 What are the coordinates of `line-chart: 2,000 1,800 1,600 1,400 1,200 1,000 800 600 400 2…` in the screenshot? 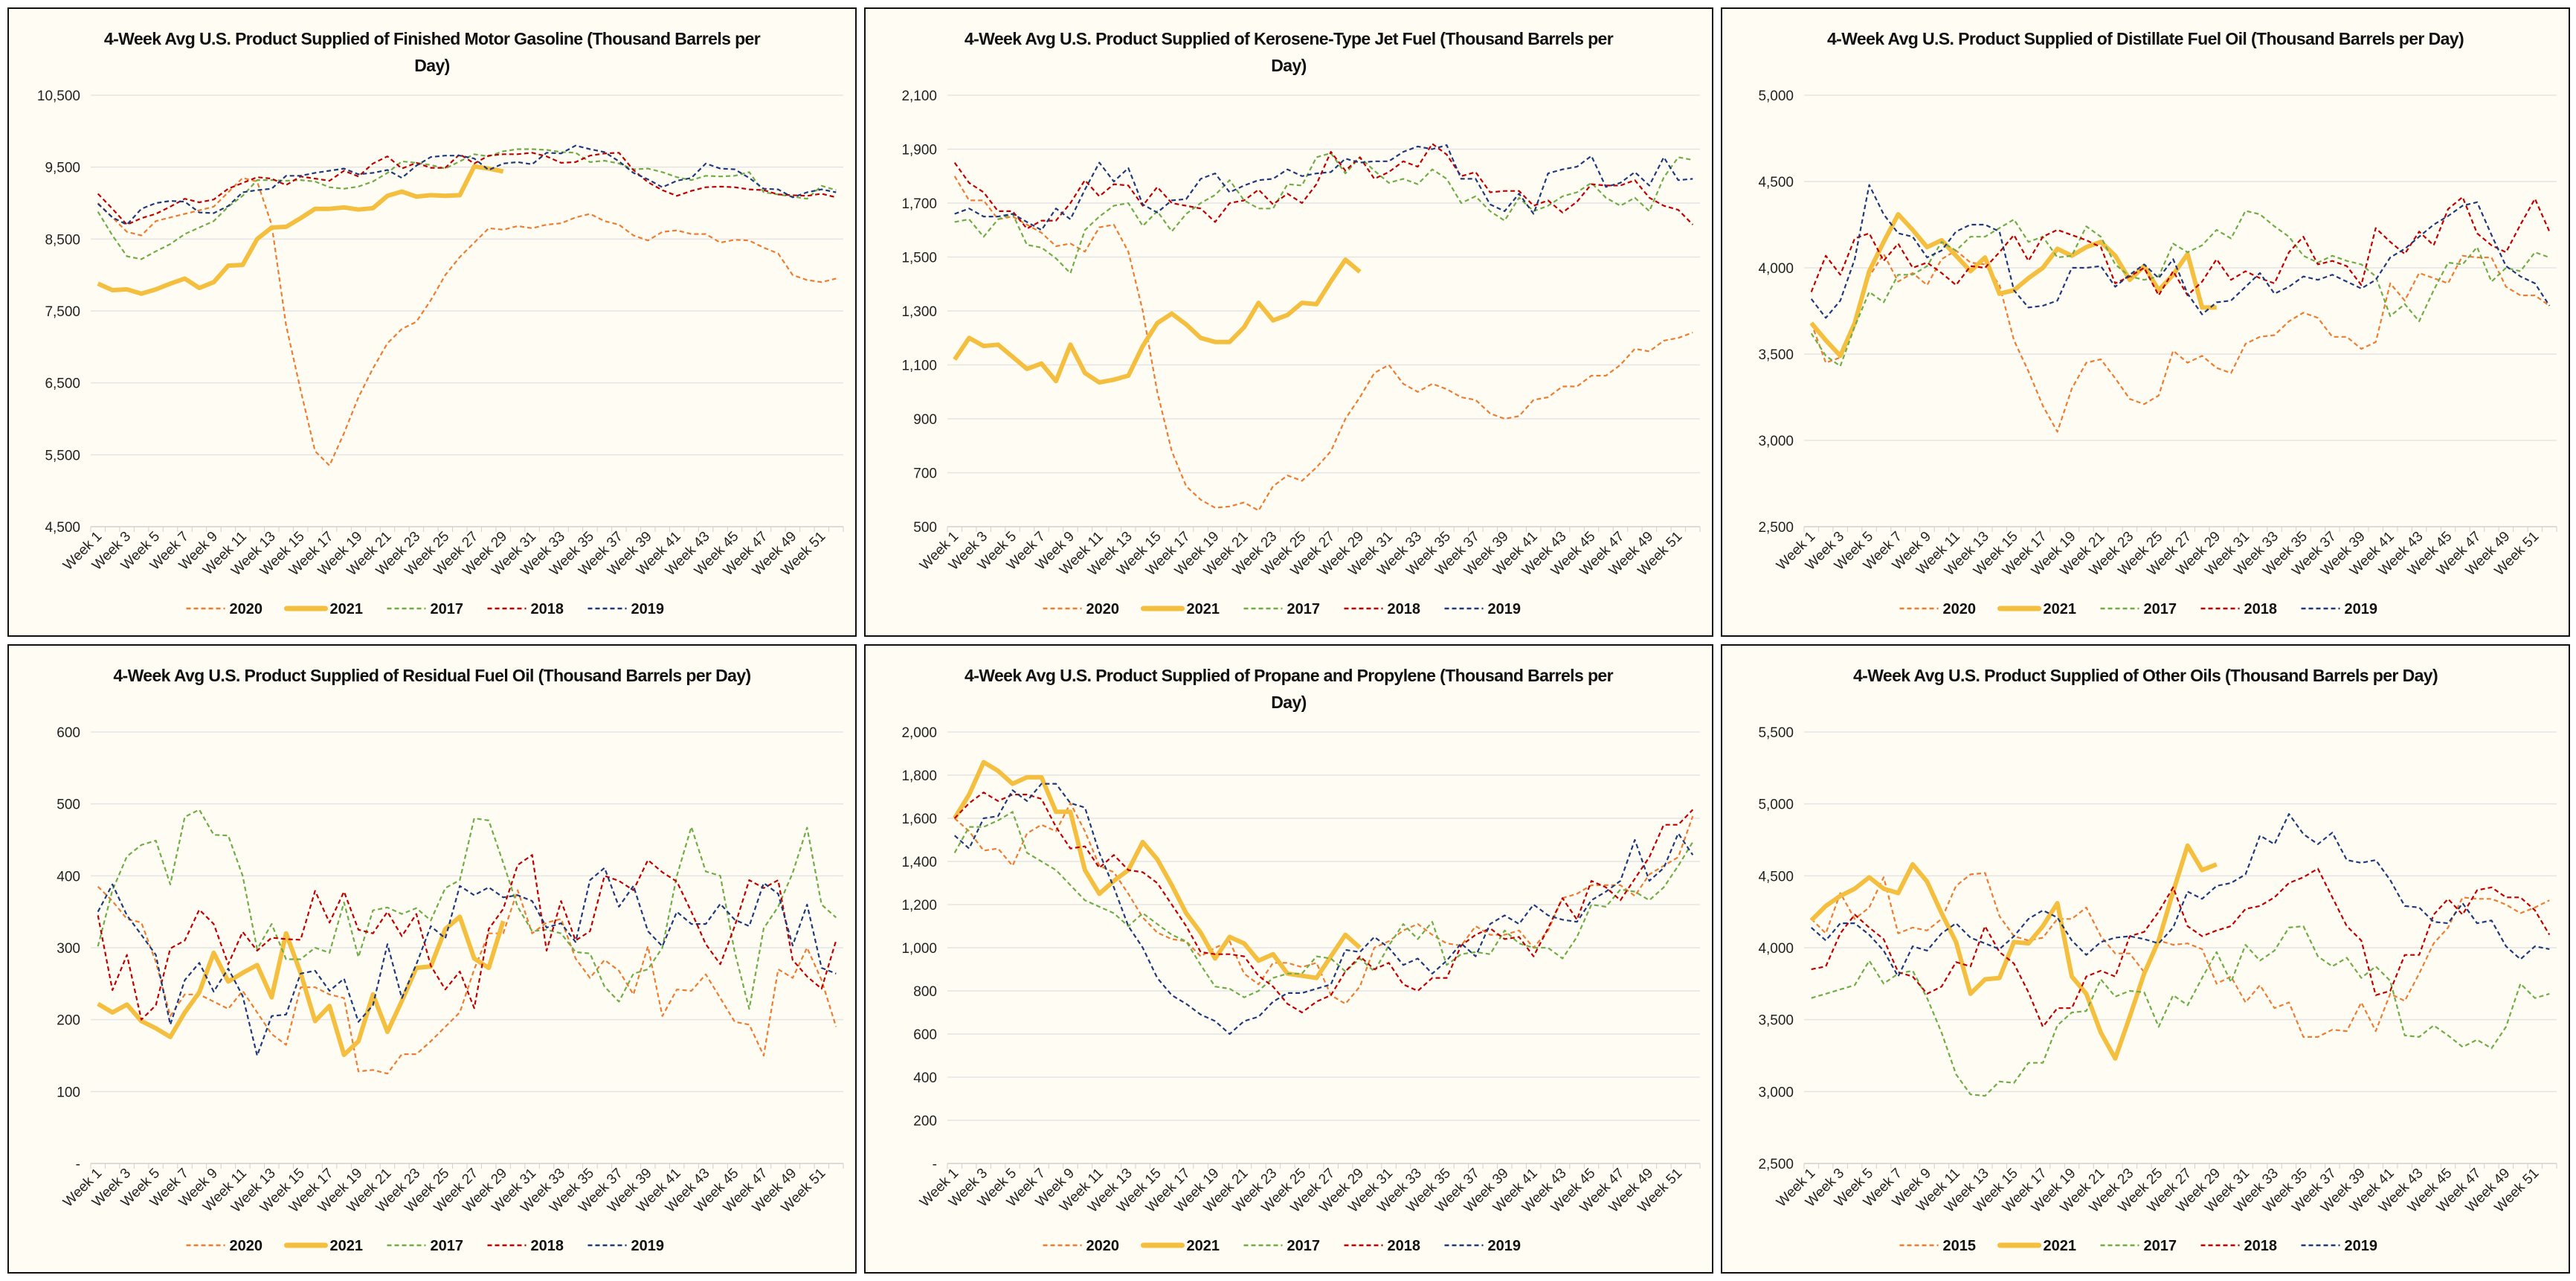 It's located at (1301, 989).